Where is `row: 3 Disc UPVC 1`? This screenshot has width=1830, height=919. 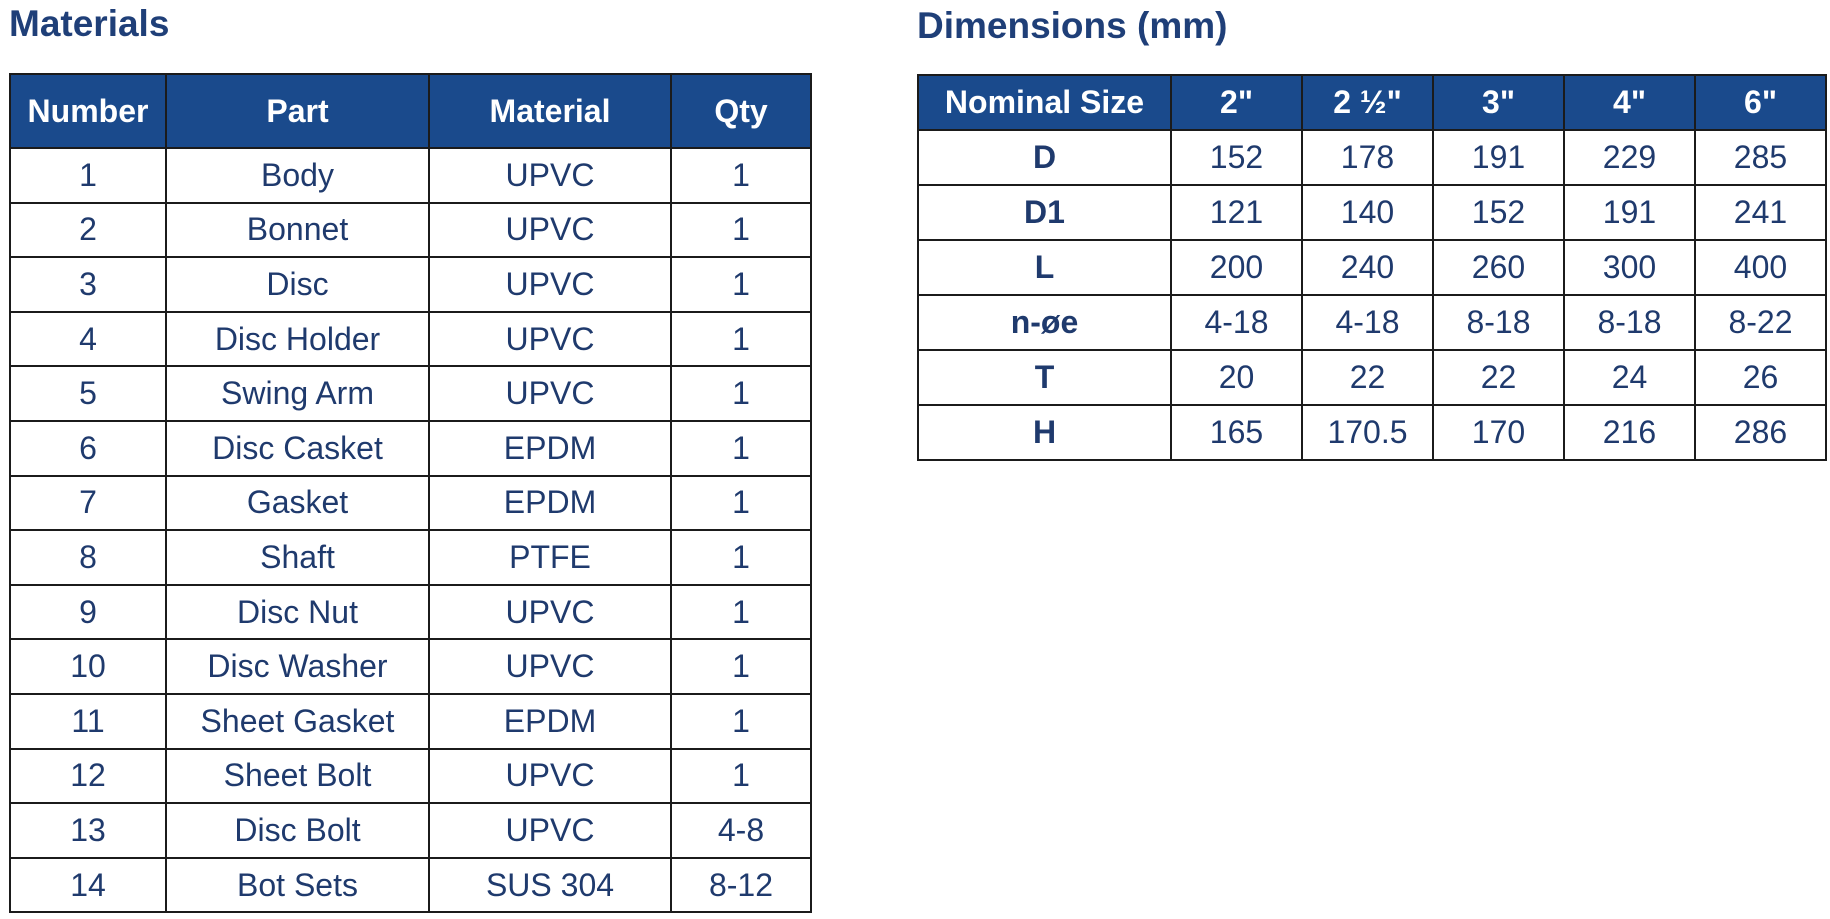
row: 3 Disc UPVC 1 is located at coordinates (410, 284).